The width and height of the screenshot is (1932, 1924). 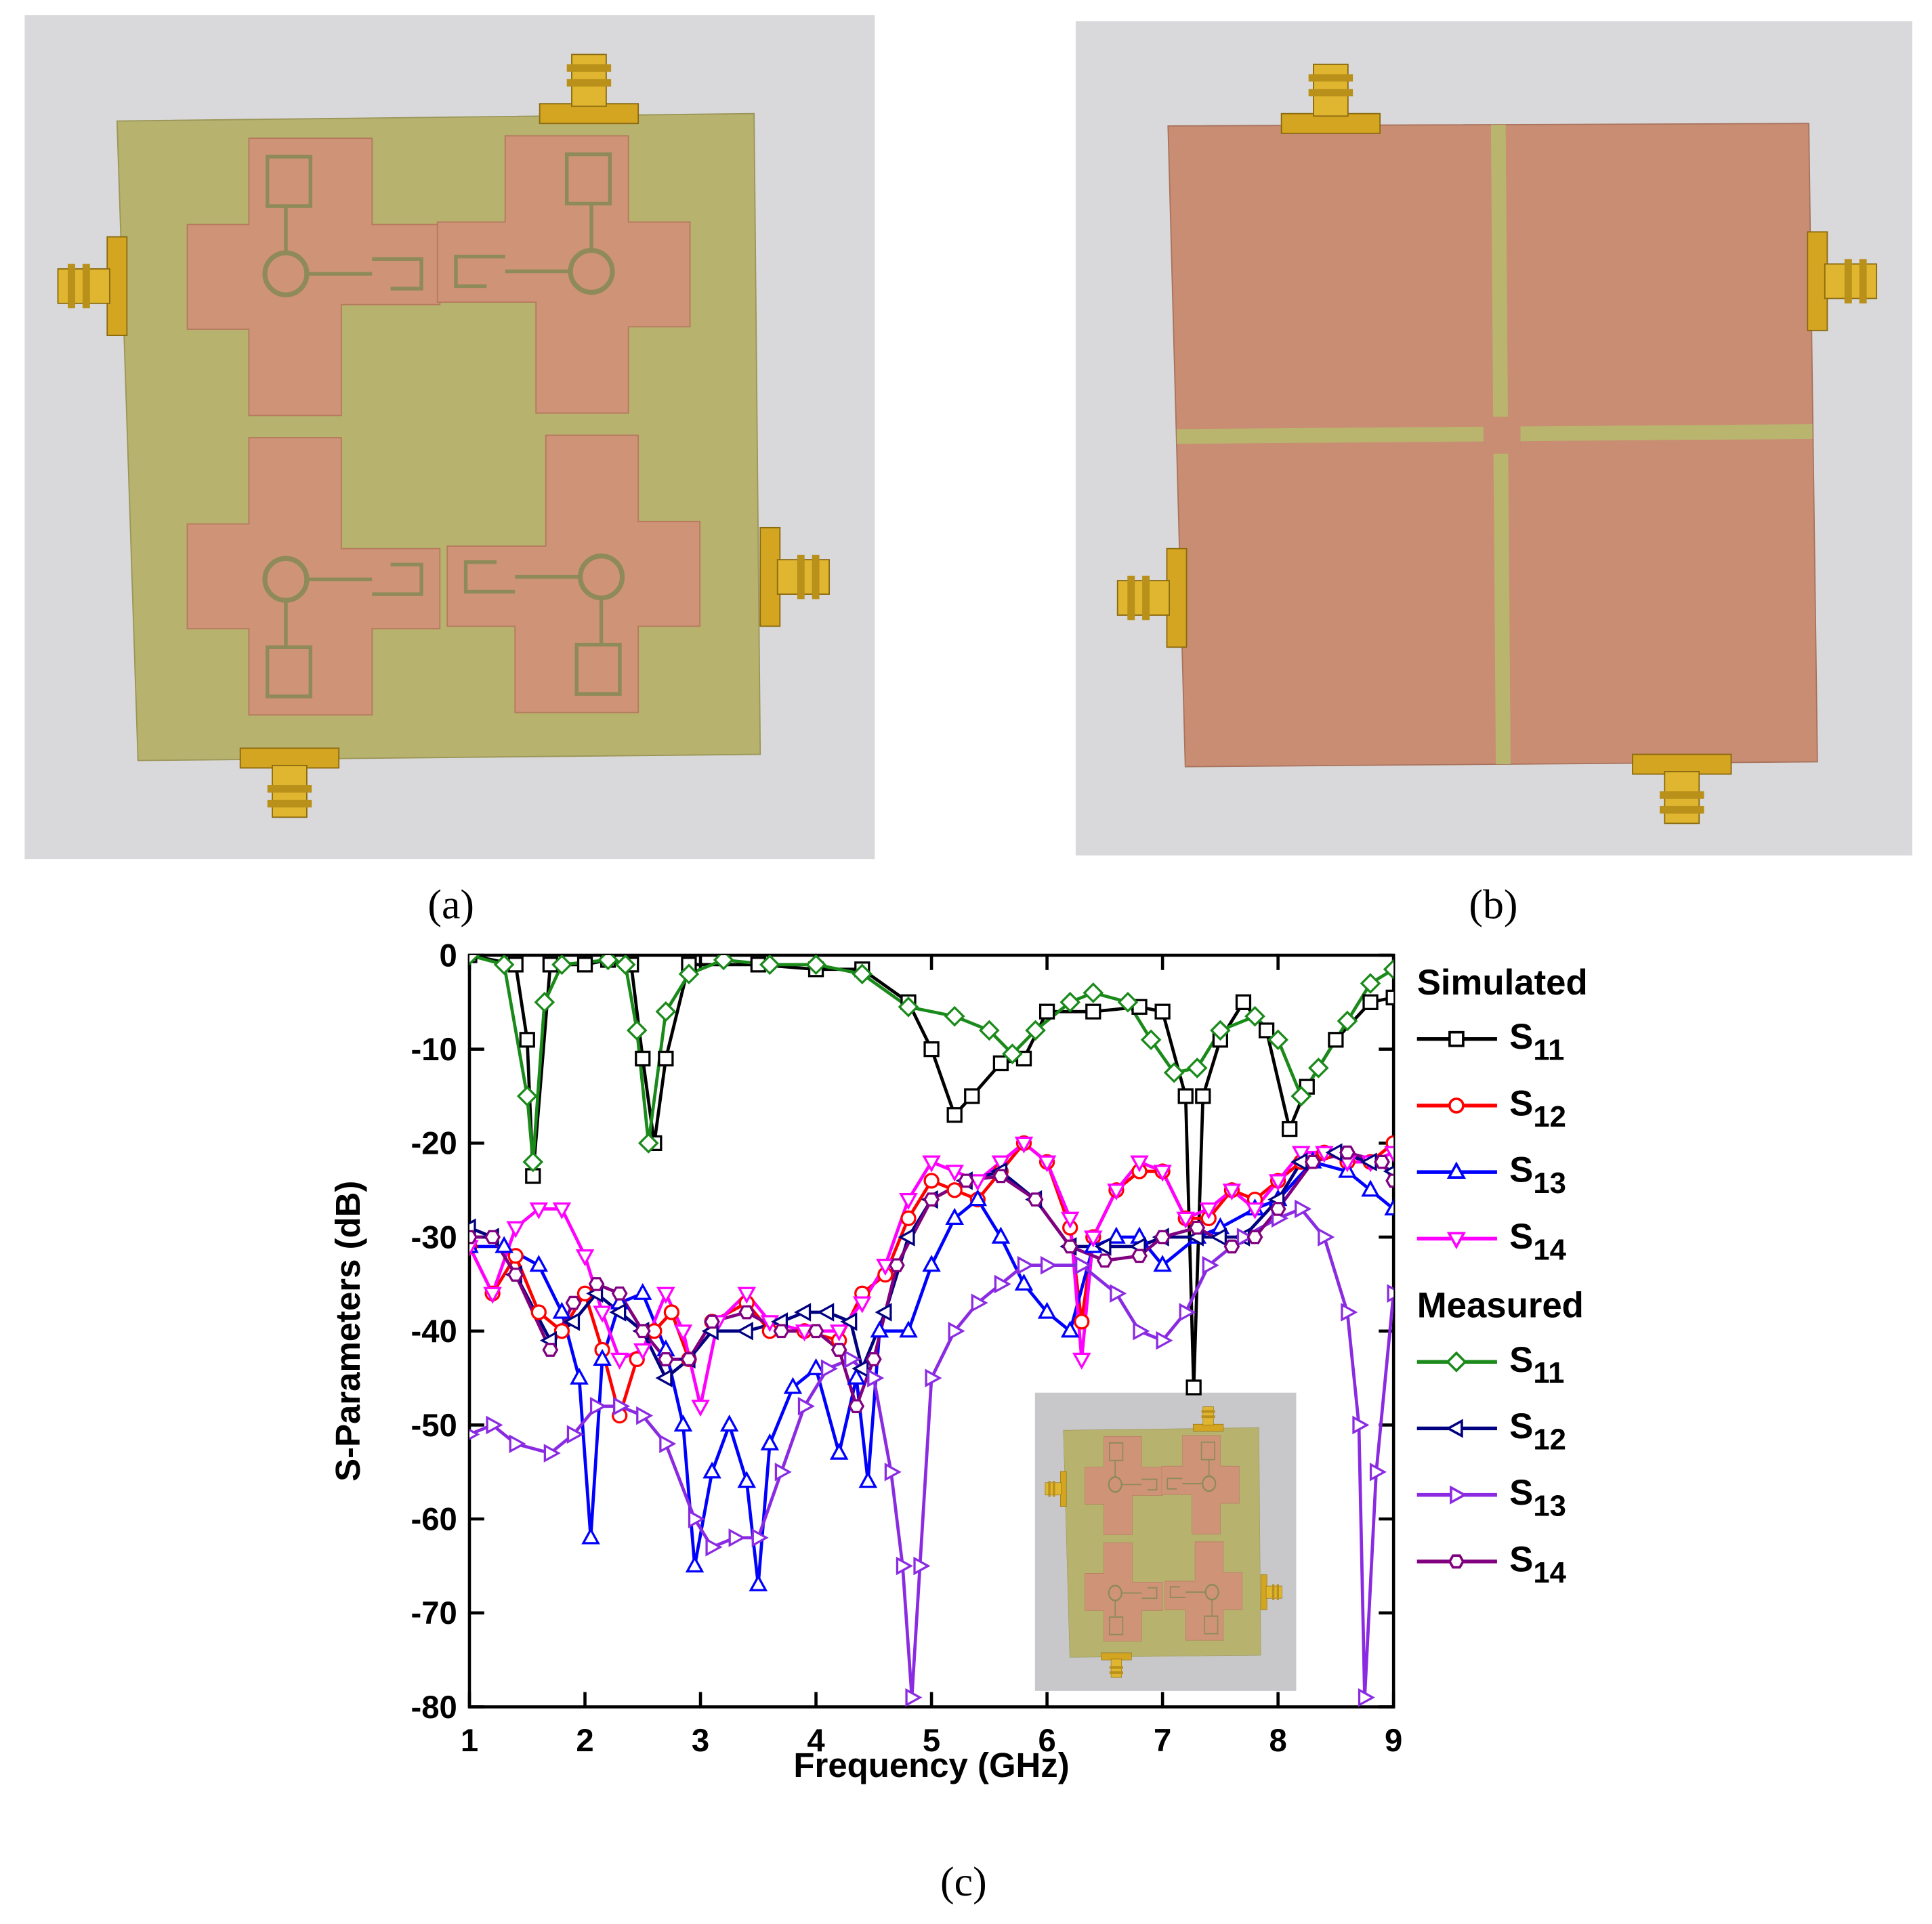 I want to click on x-tick-label: 2, so click(x=584, y=1741).